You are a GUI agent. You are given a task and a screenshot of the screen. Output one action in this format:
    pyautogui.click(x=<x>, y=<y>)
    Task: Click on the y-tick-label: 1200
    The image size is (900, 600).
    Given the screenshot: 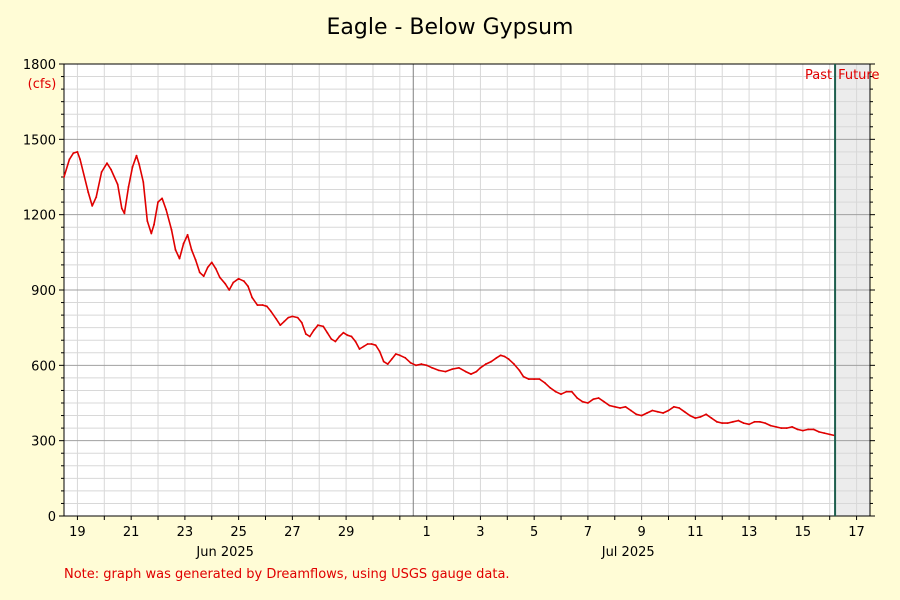 What is the action you would take?
    pyautogui.click(x=39, y=216)
    